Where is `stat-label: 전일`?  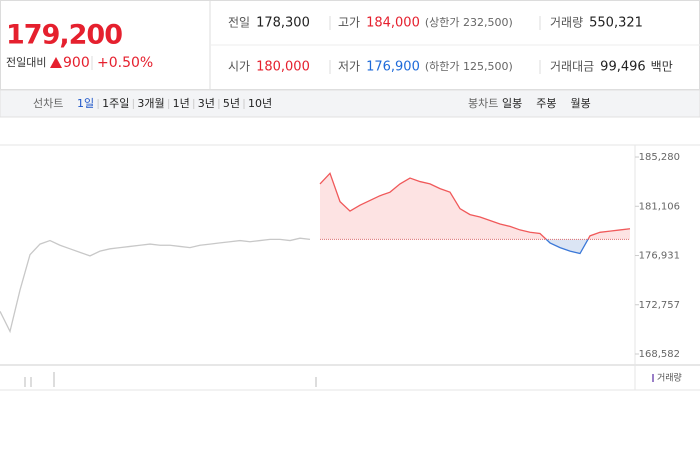 stat-label: 전일 is located at coordinates (239, 23).